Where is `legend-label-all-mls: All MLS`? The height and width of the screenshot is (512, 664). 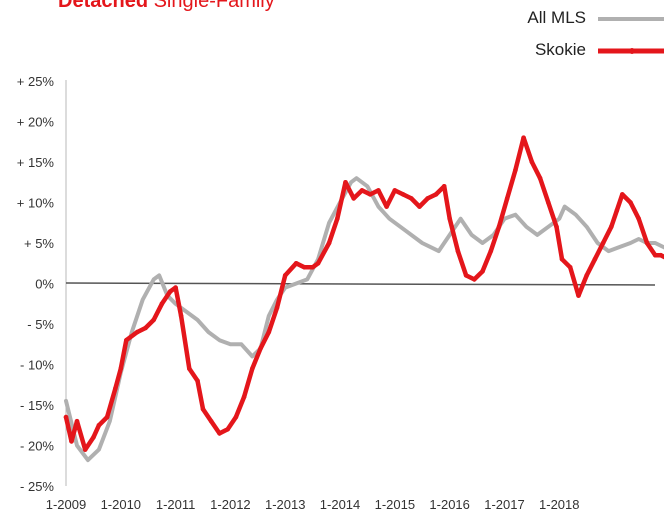
legend-label-all-mls: All MLS is located at coordinates (556, 17).